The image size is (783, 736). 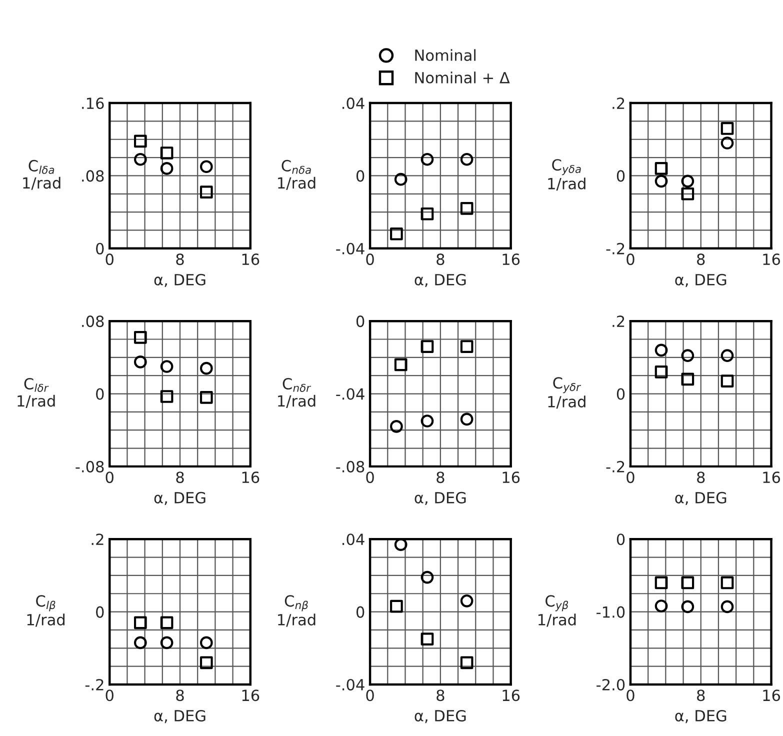 What do you see at coordinates (297, 611) in the screenshot?
I see `y-axis-title: C$_{nβ}$ 1/rad` at bounding box center [297, 611].